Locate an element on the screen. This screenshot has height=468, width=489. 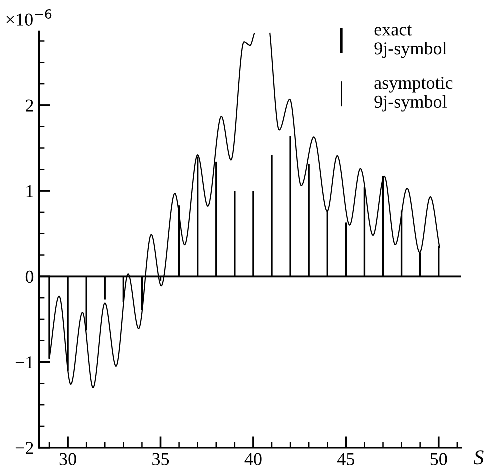
y-axis-title: ×10$^{−6}$ is located at coordinates (29, 17).